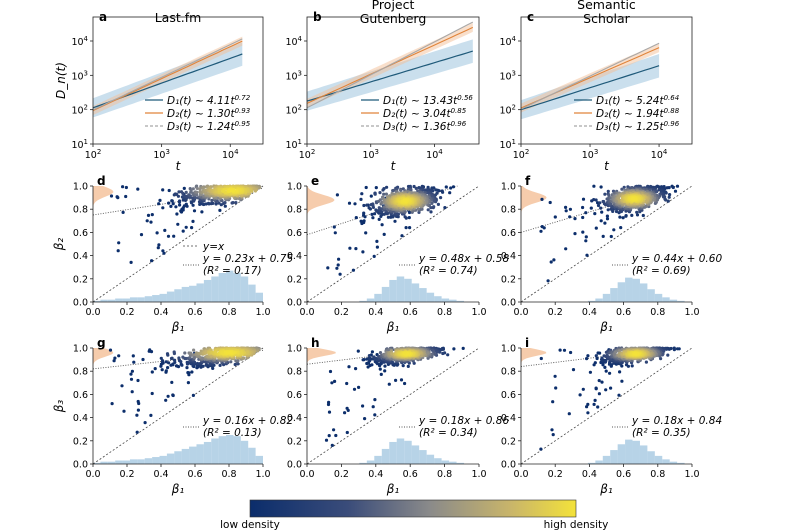  What do you see at coordinates (638, 126) in the screenshot?
I see `legend-entry-D3: D₃(t) ~ 1.25t0.96` at bounding box center [638, 126].